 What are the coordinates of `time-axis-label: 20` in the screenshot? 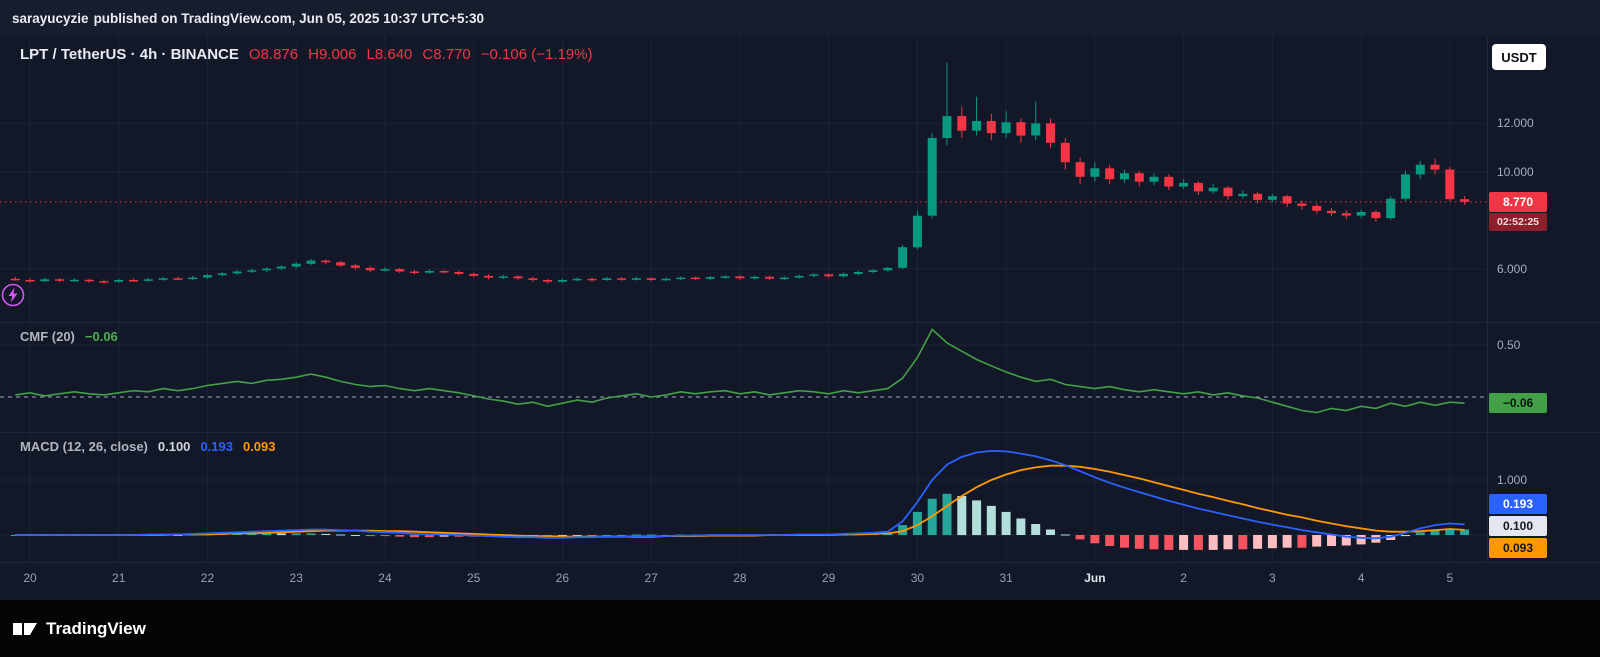 It's located at (30, 578).